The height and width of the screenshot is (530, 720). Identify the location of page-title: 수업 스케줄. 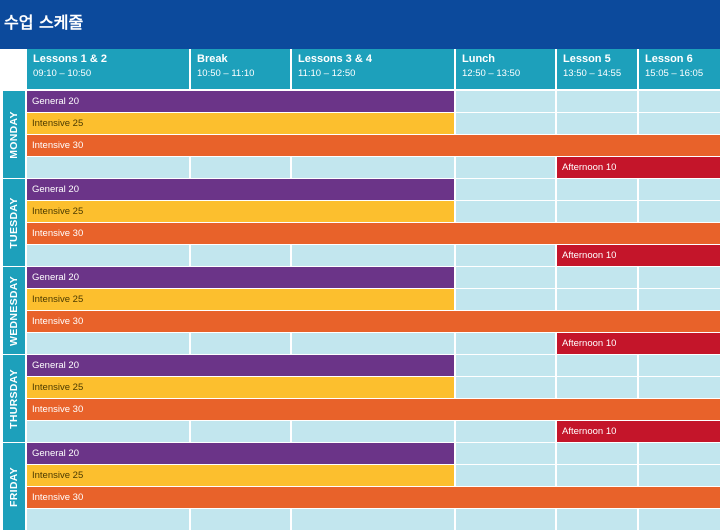
(44, 22).